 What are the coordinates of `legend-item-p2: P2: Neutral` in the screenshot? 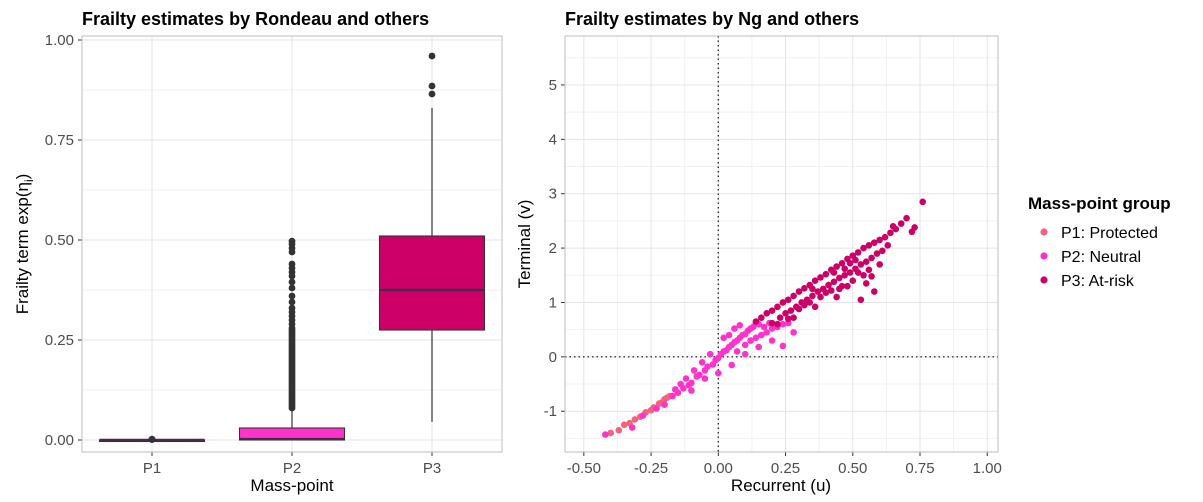 It's located at (1090, 257).